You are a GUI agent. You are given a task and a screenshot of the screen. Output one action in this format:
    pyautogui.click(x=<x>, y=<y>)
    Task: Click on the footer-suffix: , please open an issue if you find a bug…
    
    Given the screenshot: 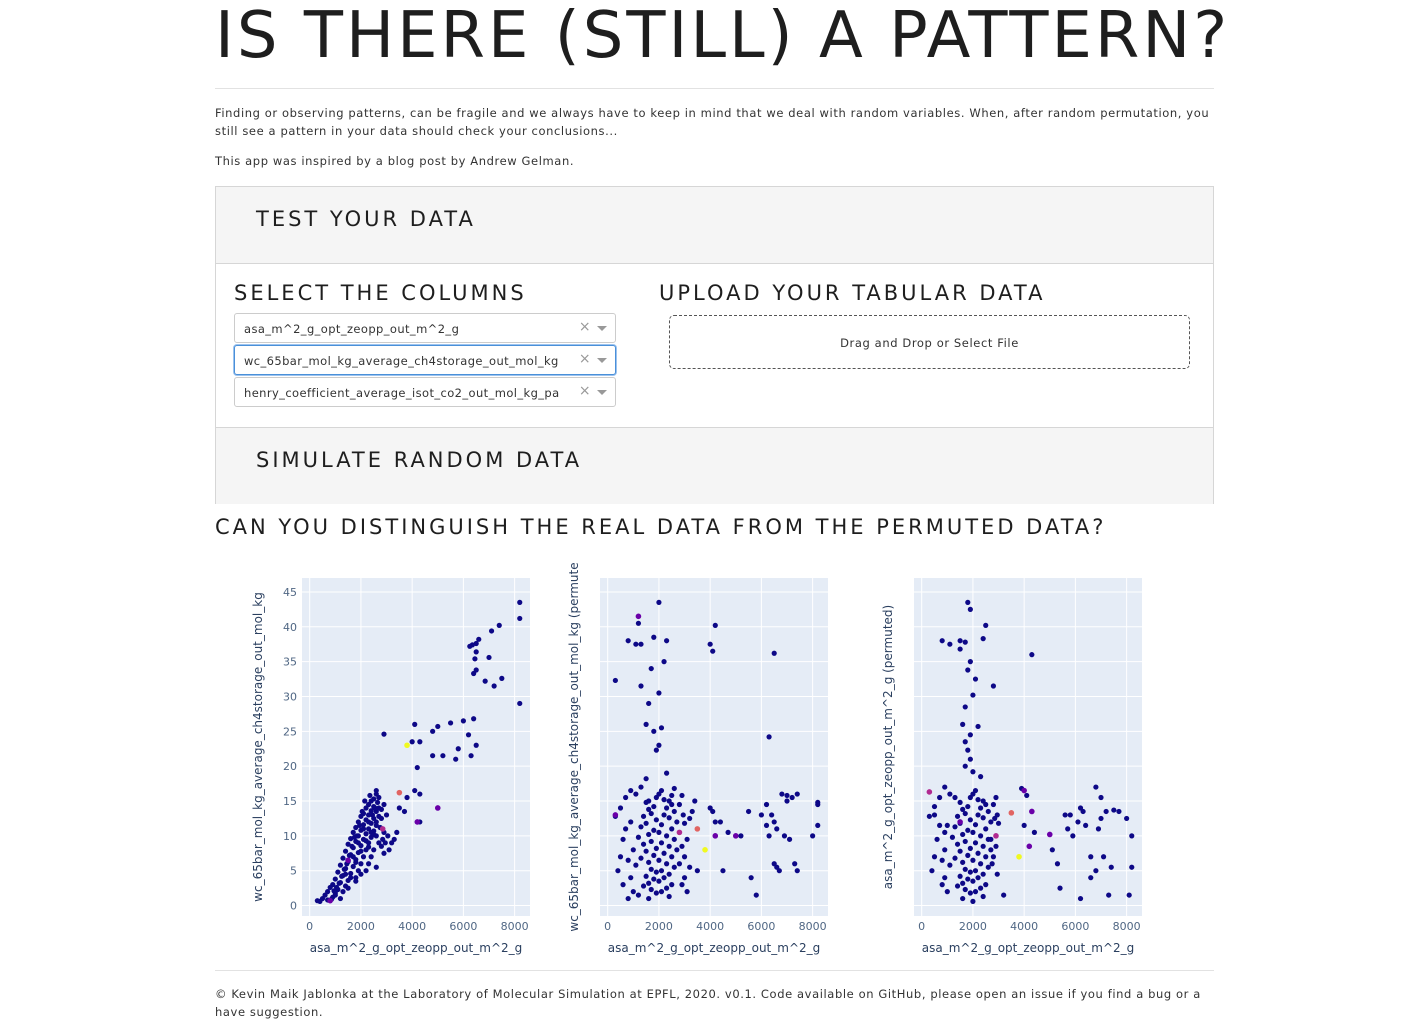 What is the action you would take?
    pyautogui.click(x=708, y=1003)
    